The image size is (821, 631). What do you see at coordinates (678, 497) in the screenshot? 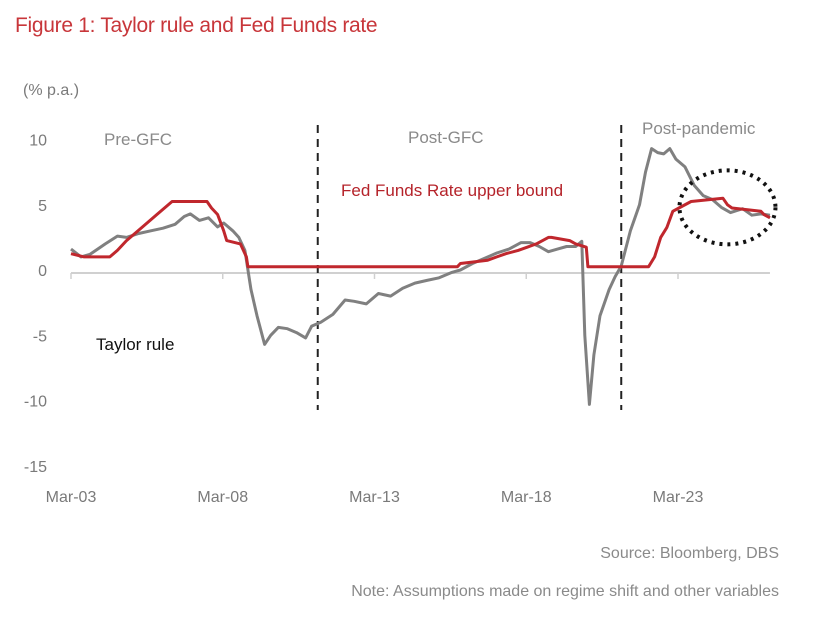
I see `x-tick-label: Mar-23` at bounding box center [678, 497].